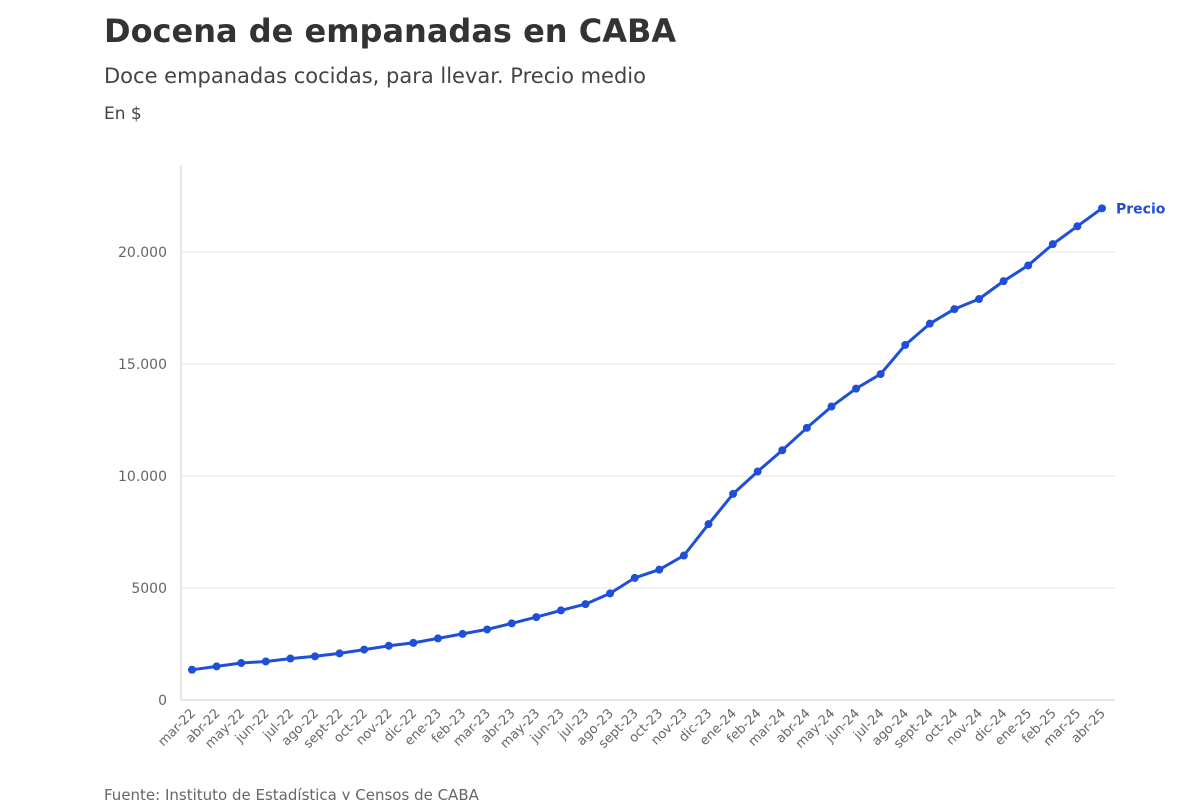  What do you see at coordinates (142, 253) in the screenshot?
I see `y-tick-label: 20.000` at bounding box center [142, 253].